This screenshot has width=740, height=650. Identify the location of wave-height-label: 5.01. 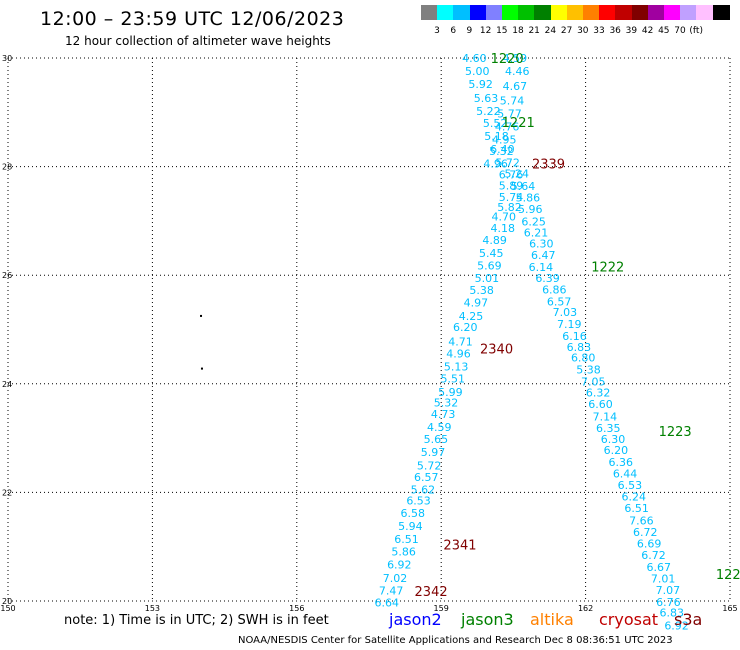
(487, 278).